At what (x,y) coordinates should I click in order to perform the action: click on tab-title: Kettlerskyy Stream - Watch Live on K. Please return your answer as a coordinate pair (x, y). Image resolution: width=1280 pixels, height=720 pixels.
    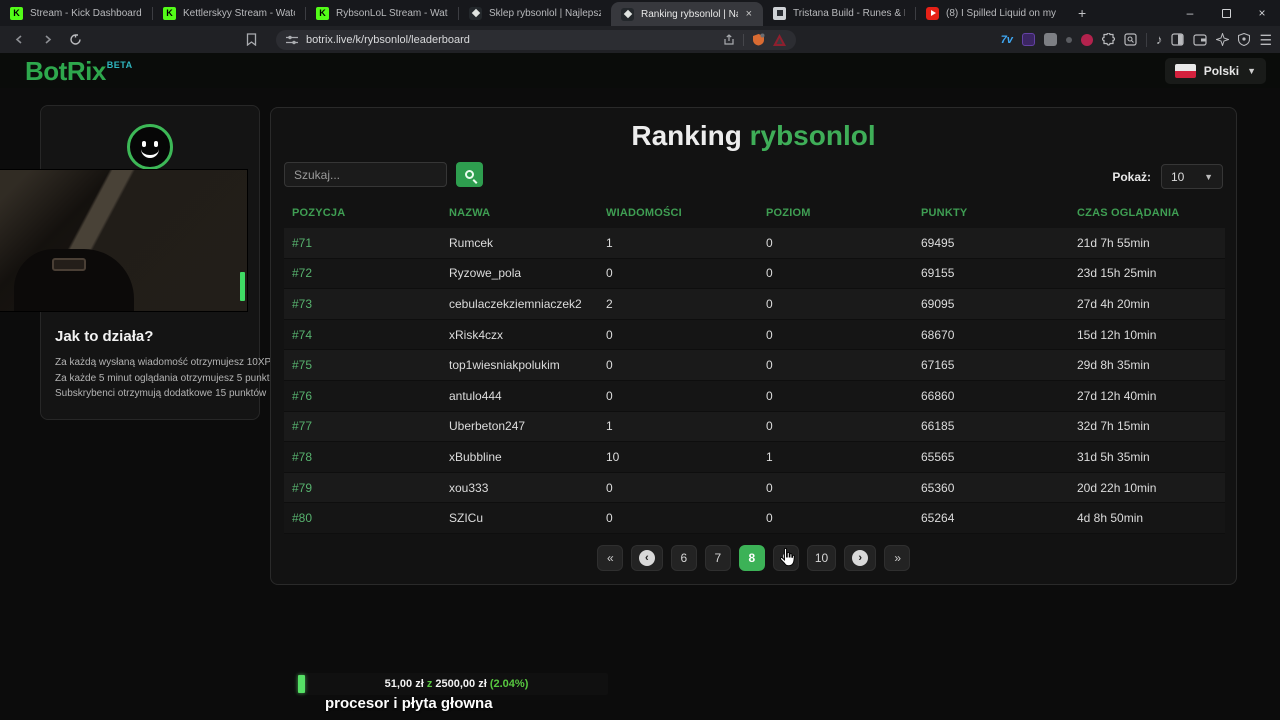
    Looking at the image, I should click on (239, 13).